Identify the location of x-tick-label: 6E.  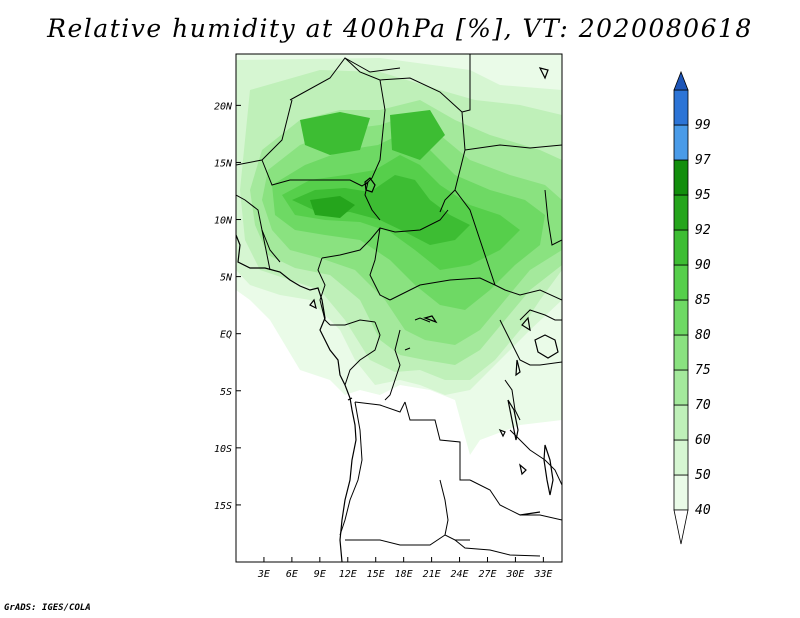
(292, 574).